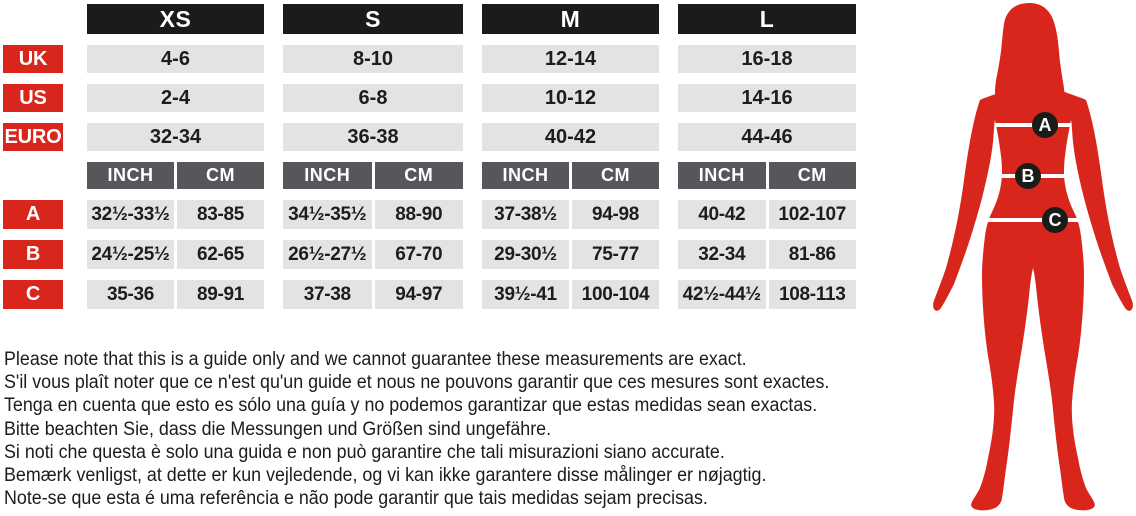 This screenshot has height=516, width=1136. What do you see at coordinates (33, 98) in the screenshot?
I see `row-label-us: US` at bounding box center [33, 98].